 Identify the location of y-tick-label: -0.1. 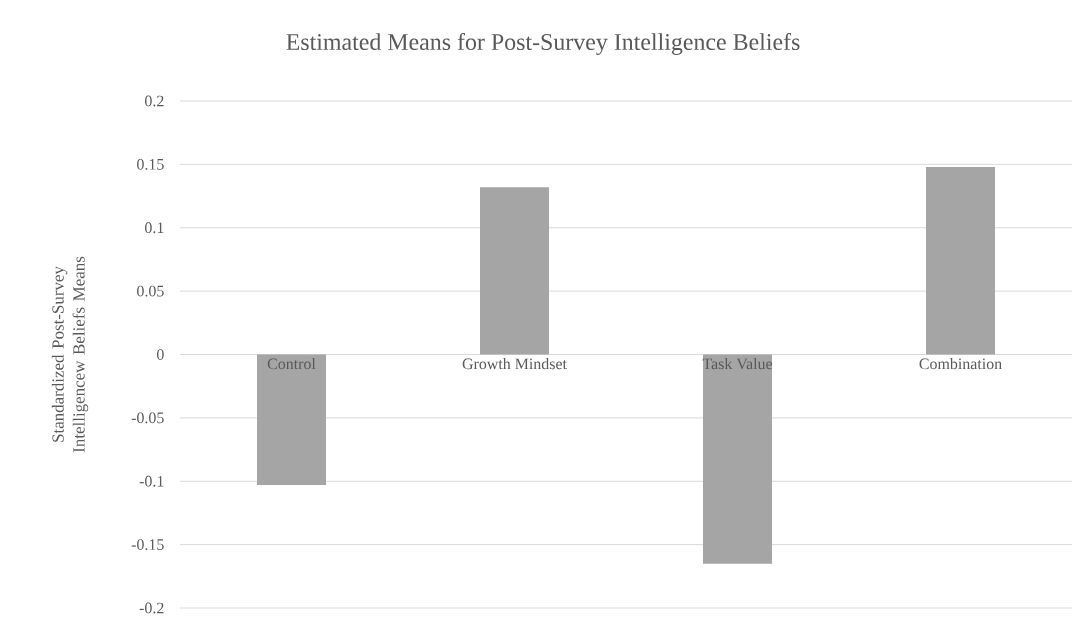
(151, 481).